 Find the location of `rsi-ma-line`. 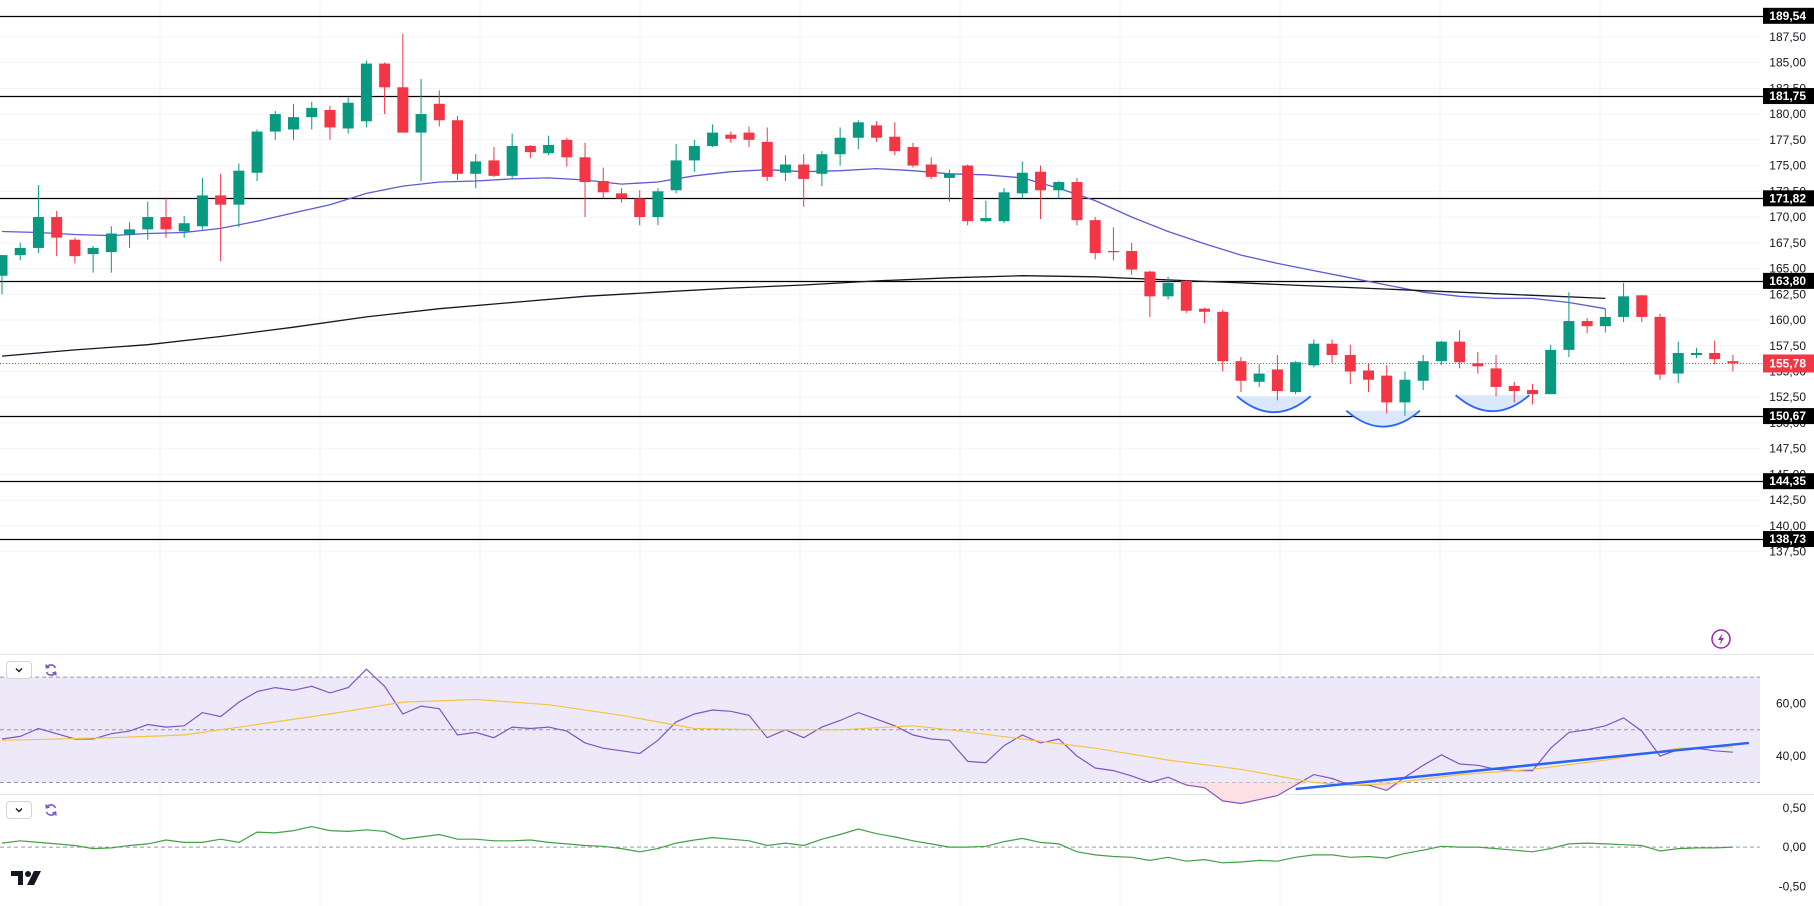

rsi-ma-line is located at coordinates (867, 742).